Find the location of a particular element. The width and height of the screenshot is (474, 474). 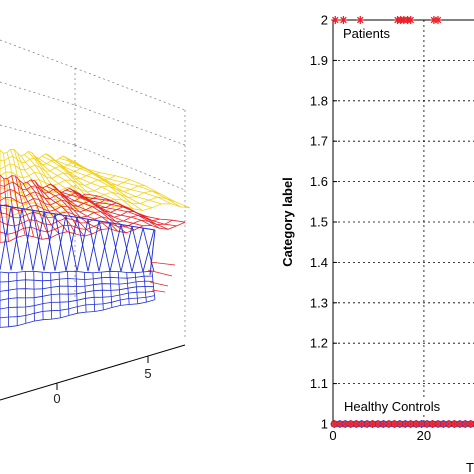

annotation-box-healthy-controls is located at coordinates (407, 406).